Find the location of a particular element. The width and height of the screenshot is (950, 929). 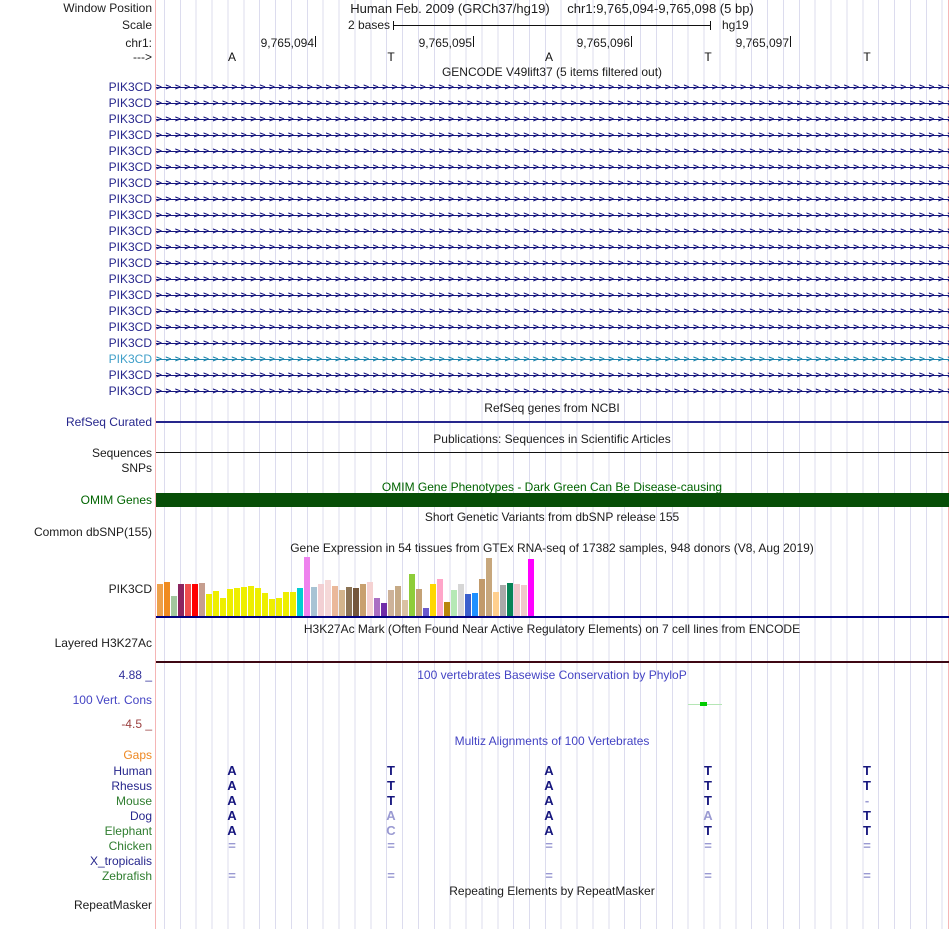

omim-gene-bar is located at coordinates (552, 500).